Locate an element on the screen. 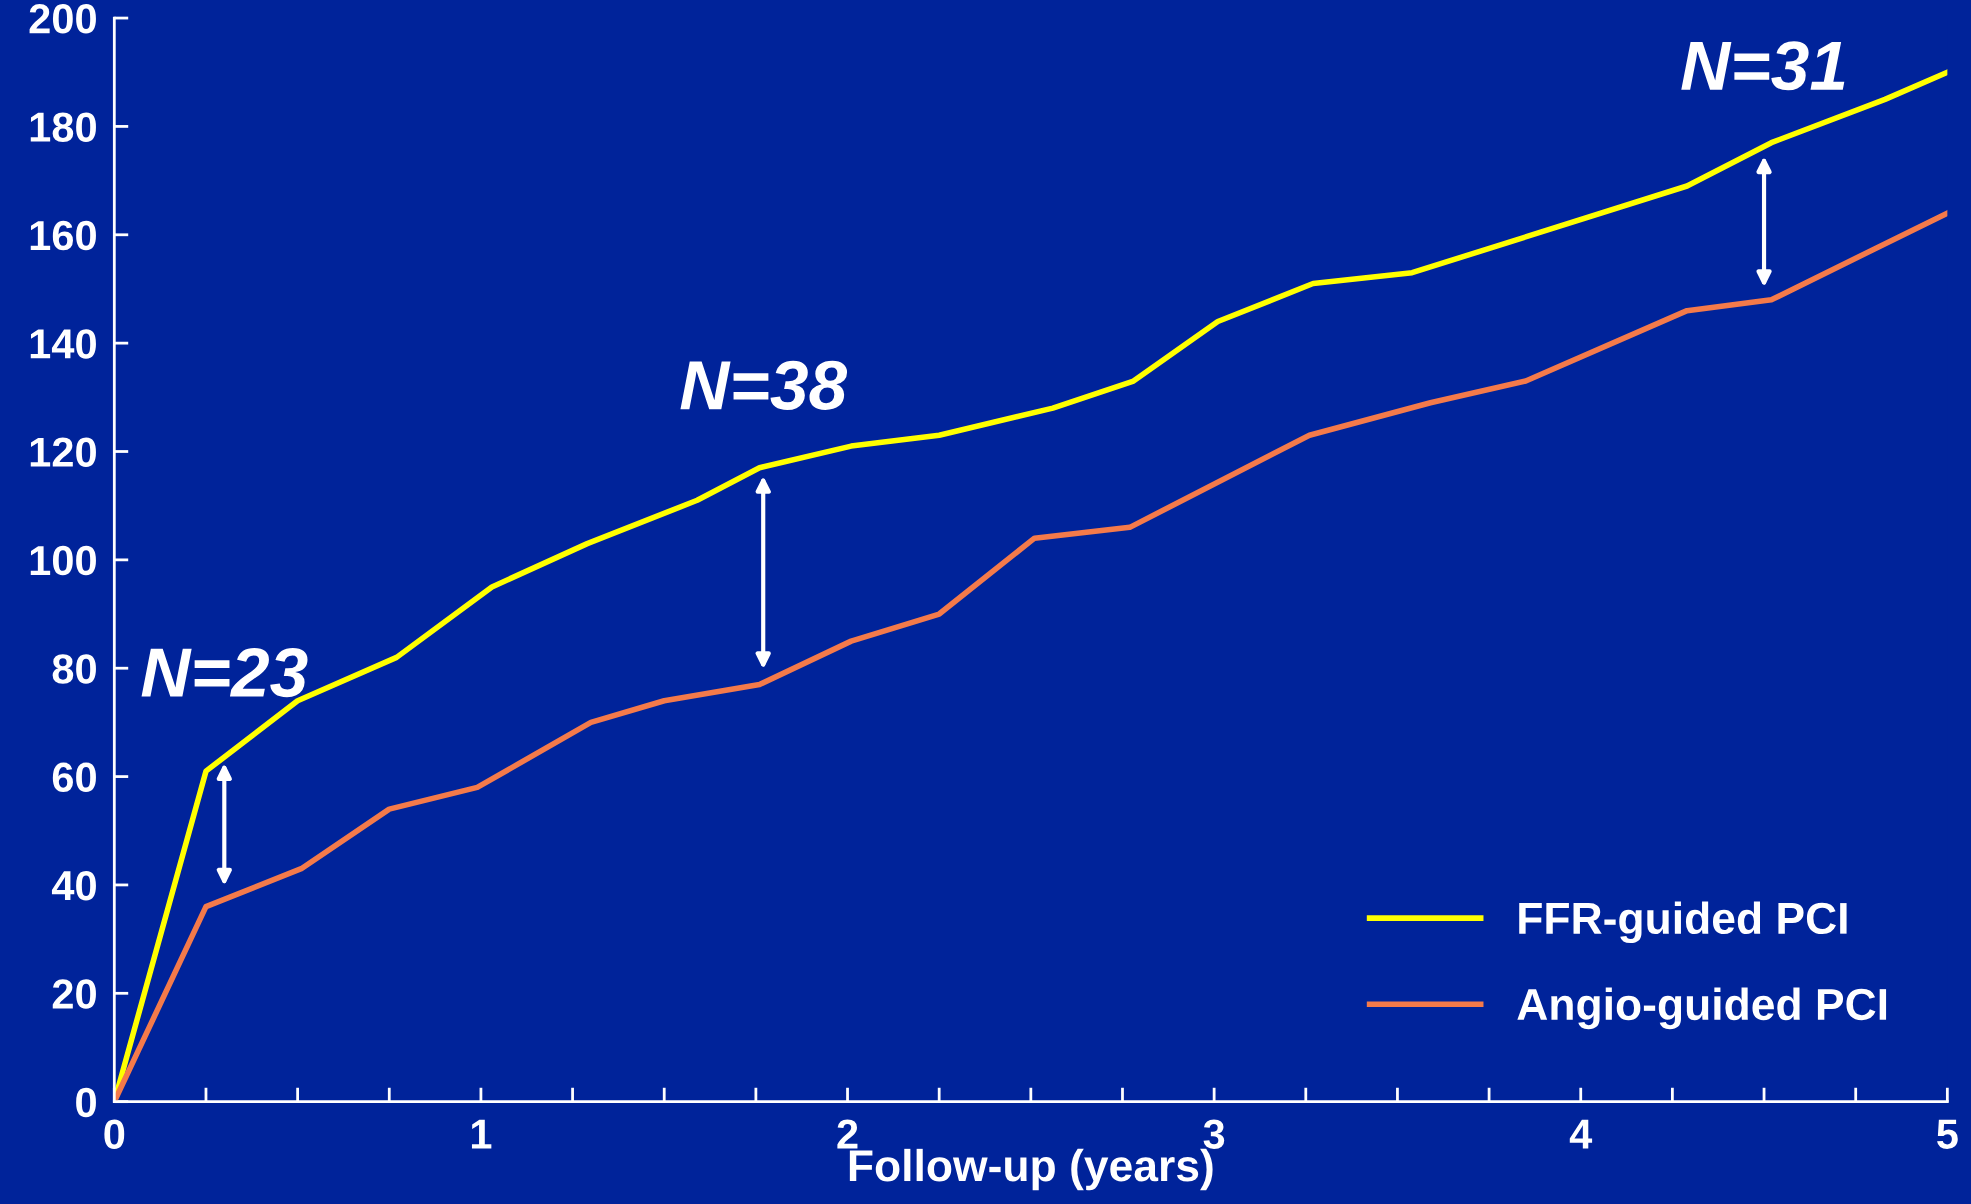  legend-label: FFR-guided PCI is located at coordinates (1683, 922).